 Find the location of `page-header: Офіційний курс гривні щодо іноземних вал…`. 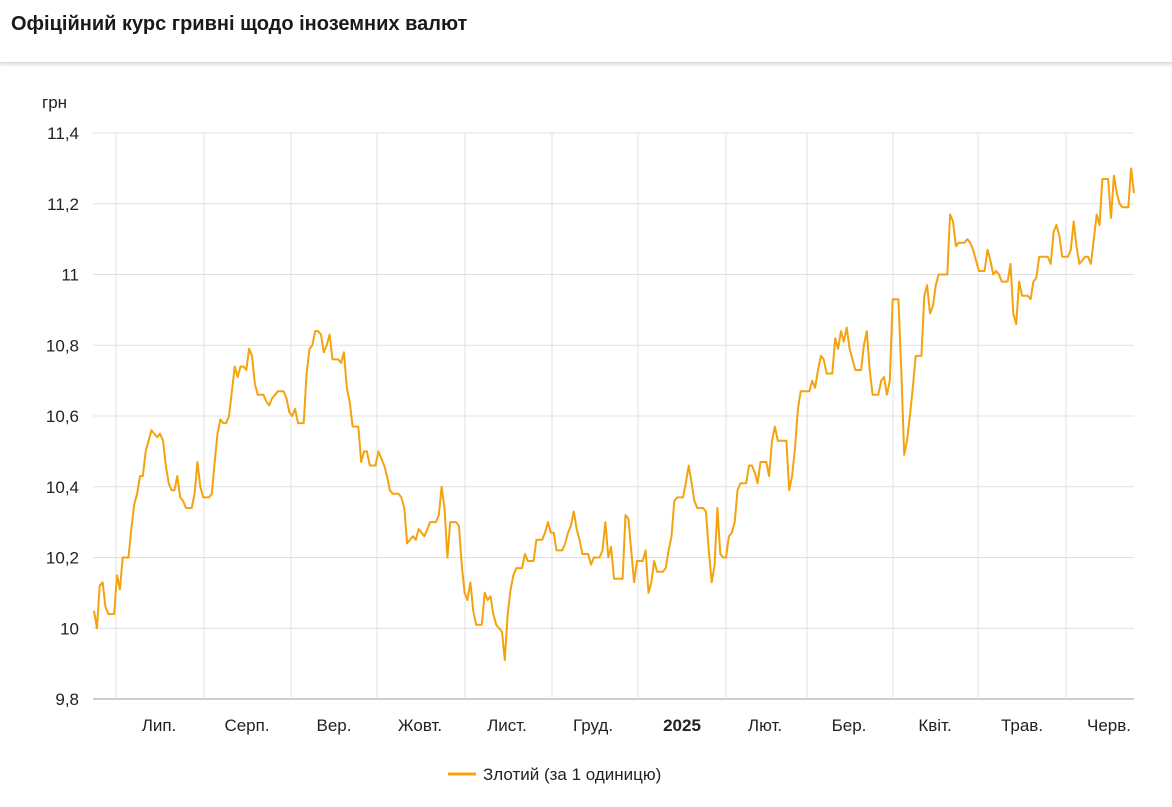

page-header: Офіційний курс гривні щодо іноземних вал… is located at coordinates (586, 31).